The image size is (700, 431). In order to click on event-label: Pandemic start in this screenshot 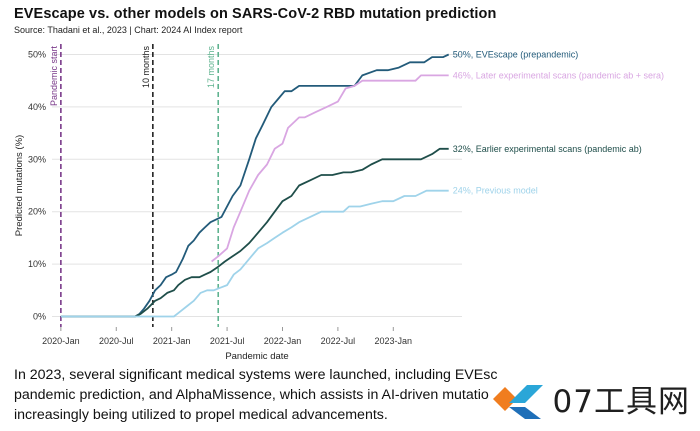, I will do `click(54, 76)`.